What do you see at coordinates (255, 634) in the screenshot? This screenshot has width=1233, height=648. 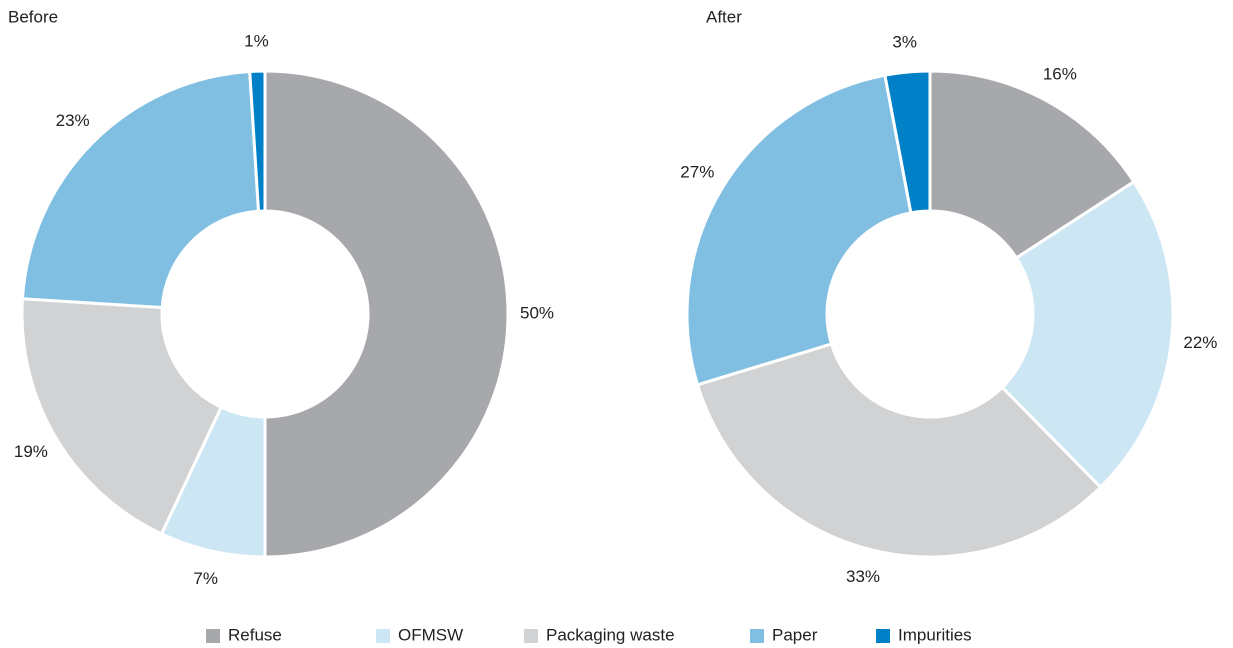 I see `legend-label: Refuse` at bounding box center [255, 634].